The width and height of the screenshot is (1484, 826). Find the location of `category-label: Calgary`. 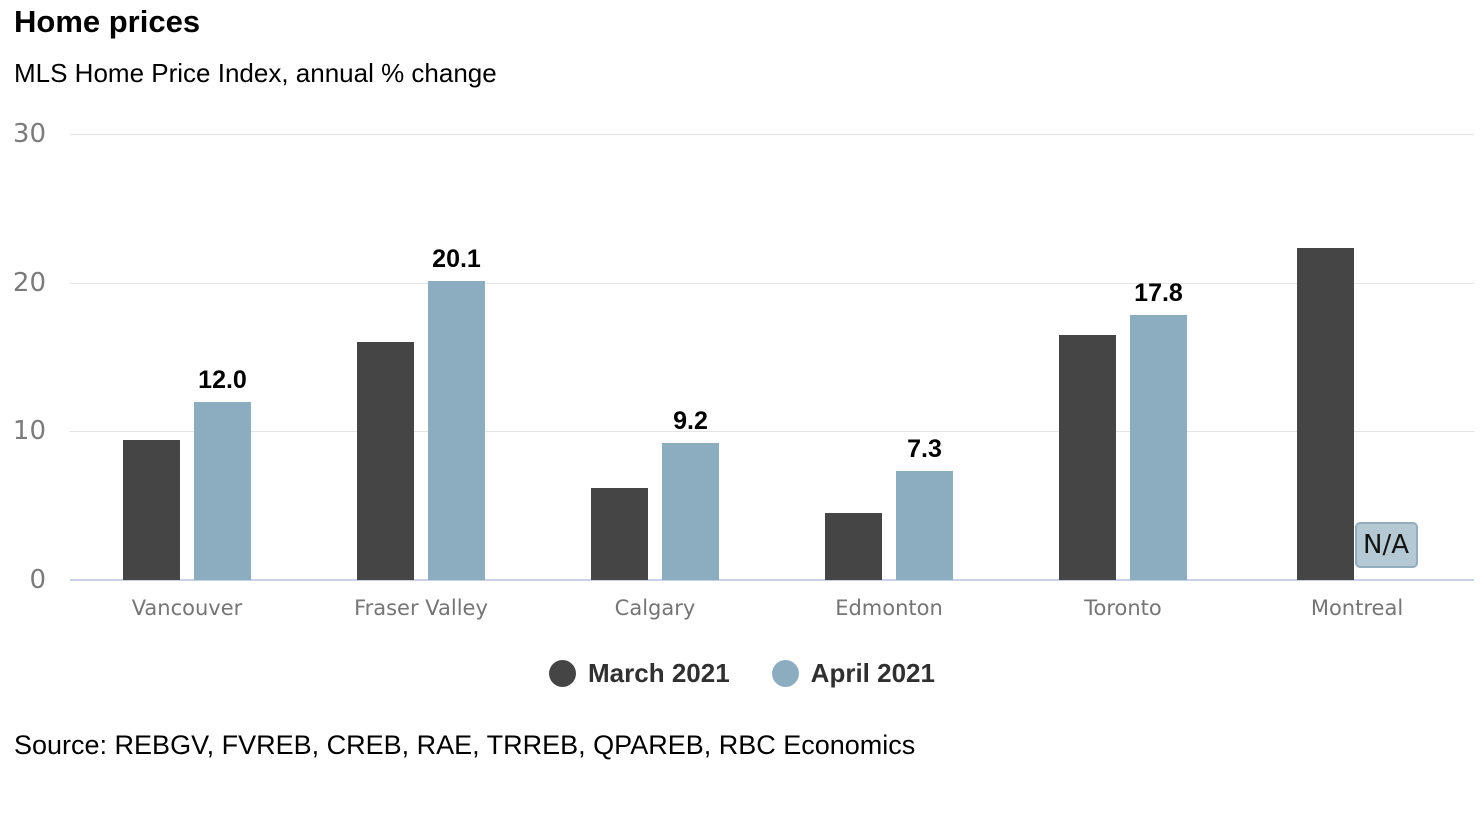

category-label: Calgary is located at coordinates (655, 608).